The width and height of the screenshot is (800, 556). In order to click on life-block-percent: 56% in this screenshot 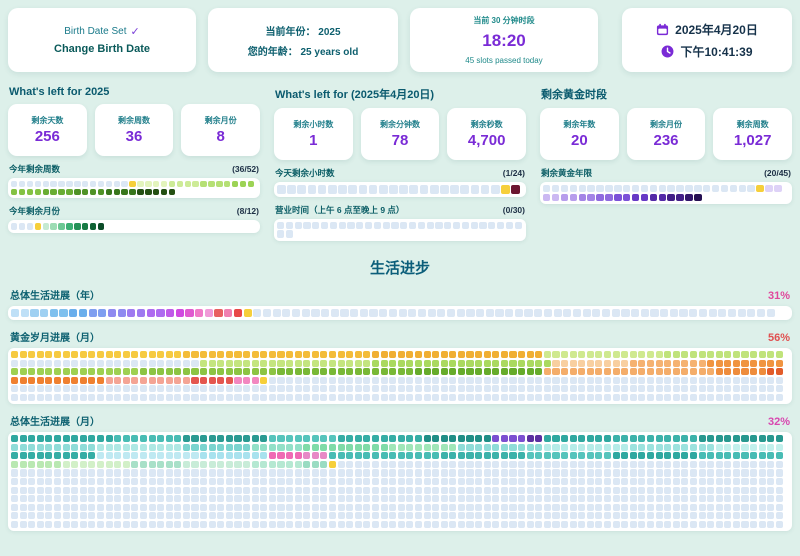, I will do `click(778, 337)`.